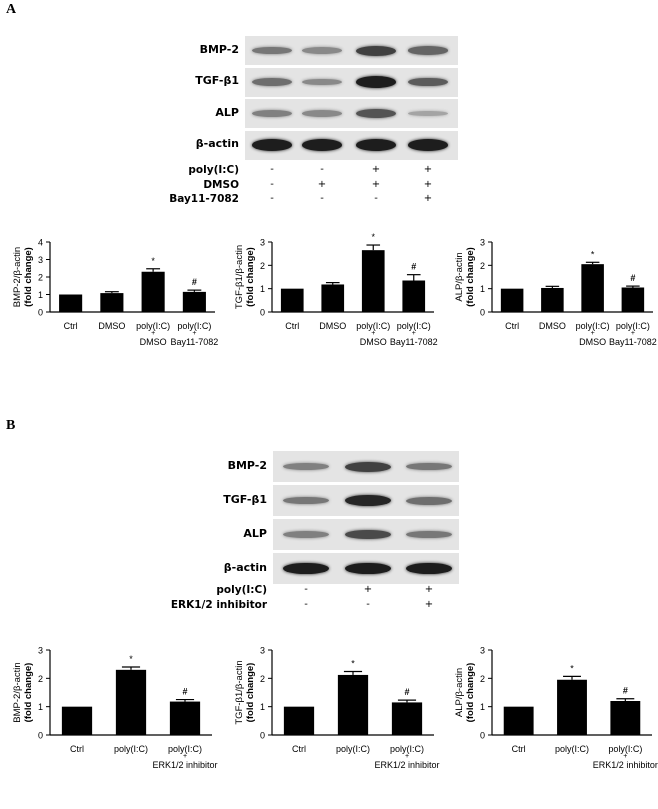 The image size is (658, 809). What do you see at coordinates (306, 604) in the screenshot?
I see `blot-b-condition-sign: -` at bounding box center [306, 604].